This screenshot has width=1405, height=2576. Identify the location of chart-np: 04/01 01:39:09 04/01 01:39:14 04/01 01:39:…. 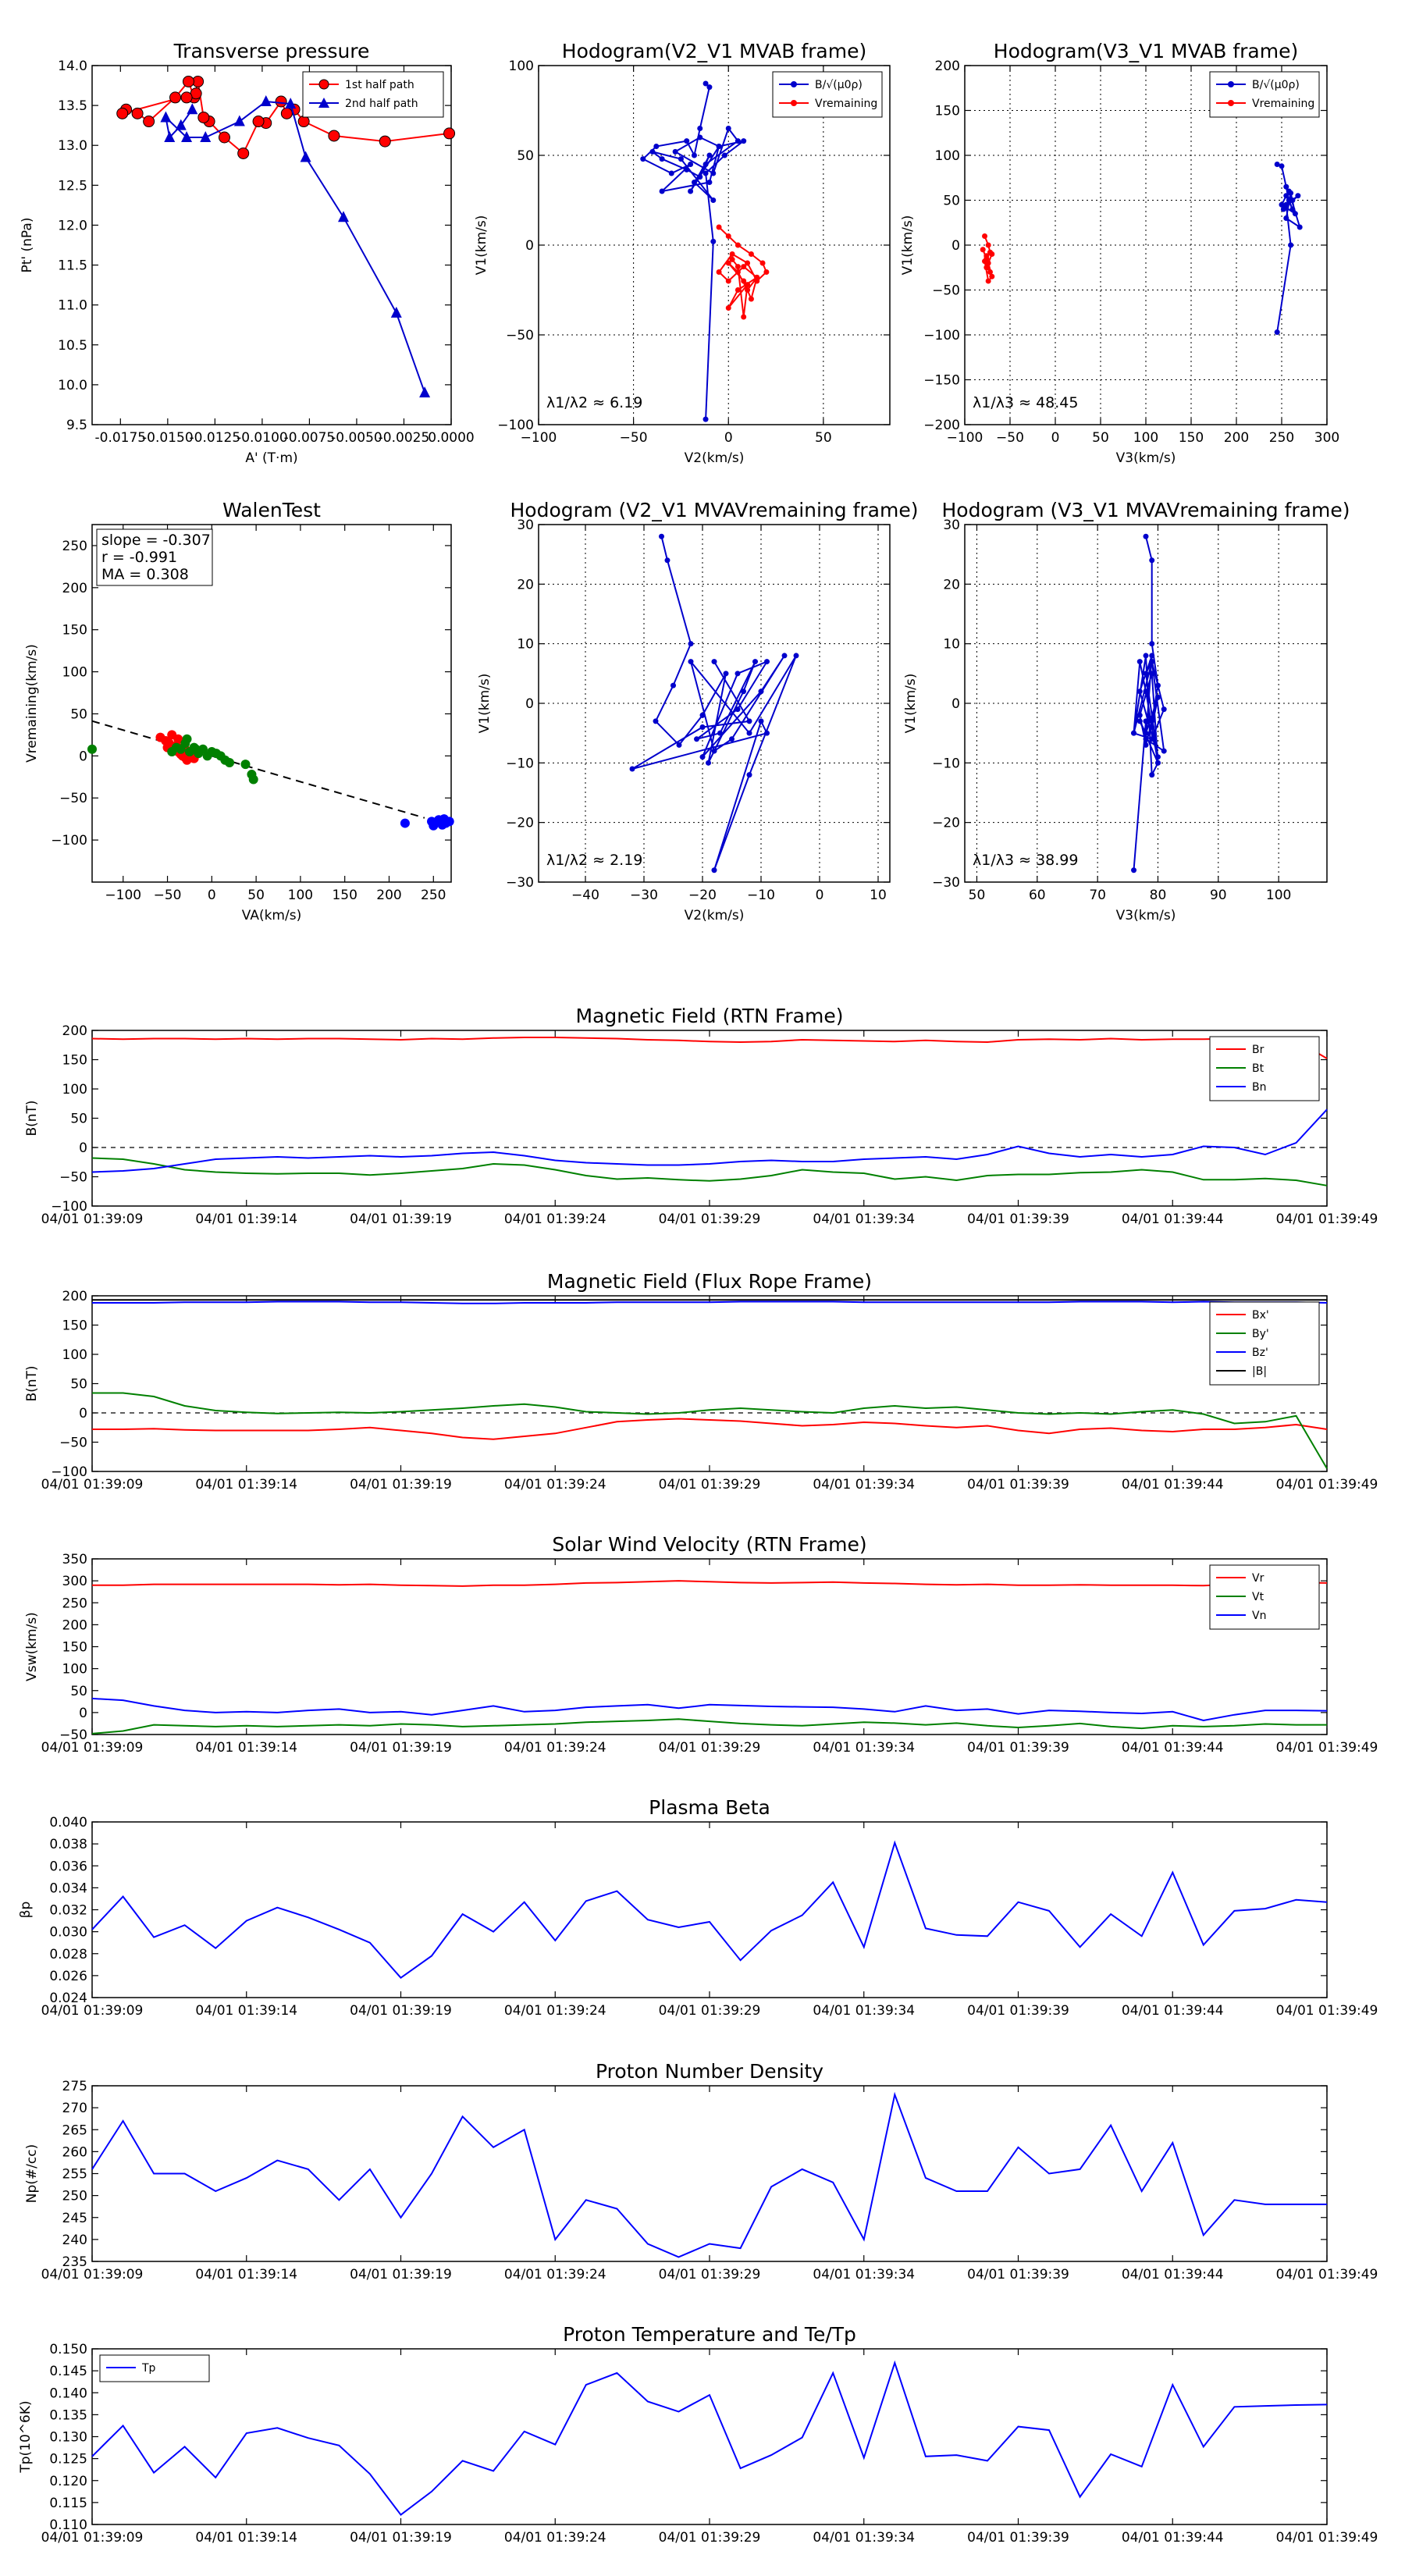
(701, 2171).